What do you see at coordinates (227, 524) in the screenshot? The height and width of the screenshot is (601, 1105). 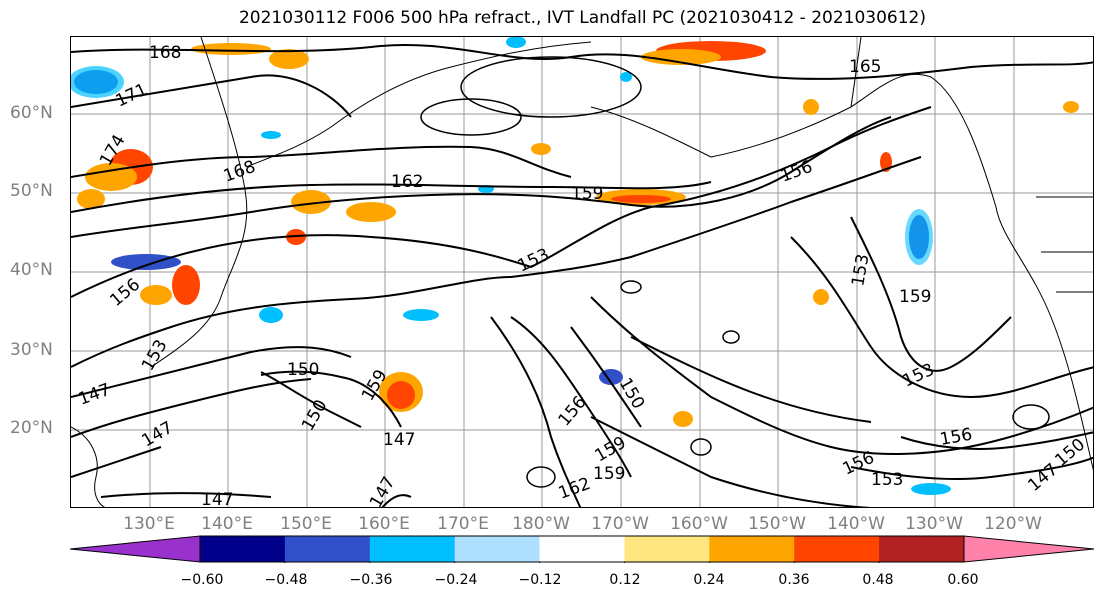 I see `lon-label-140e: 140°E` at bounding box center [227, 524].